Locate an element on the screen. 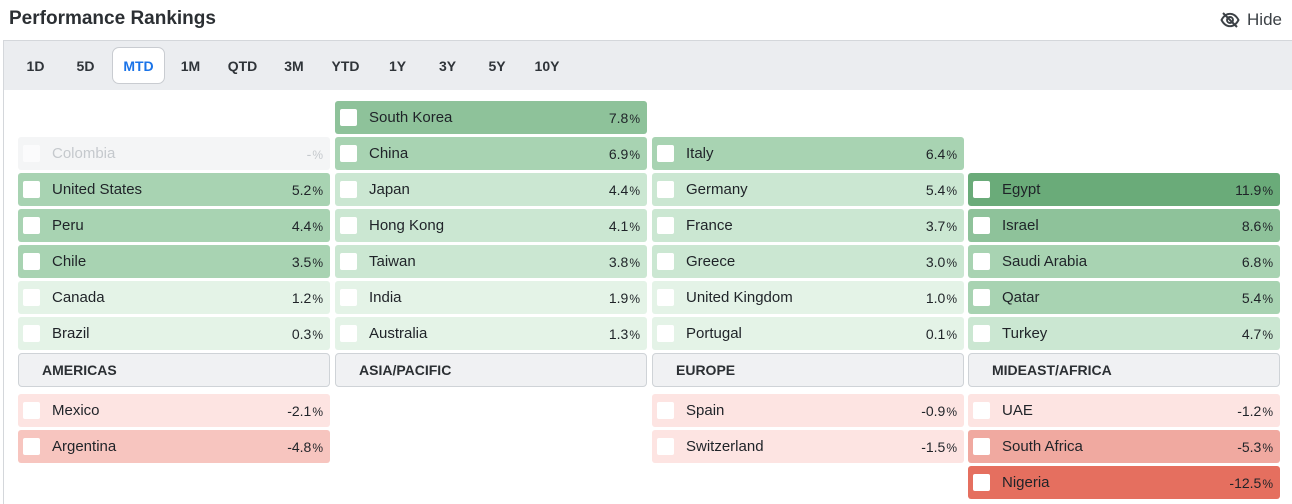 Image resolution: width=1292 pixels, height=504 pixels. country-row-peru: Peru 4.4% is located at coordinates (174, 225).